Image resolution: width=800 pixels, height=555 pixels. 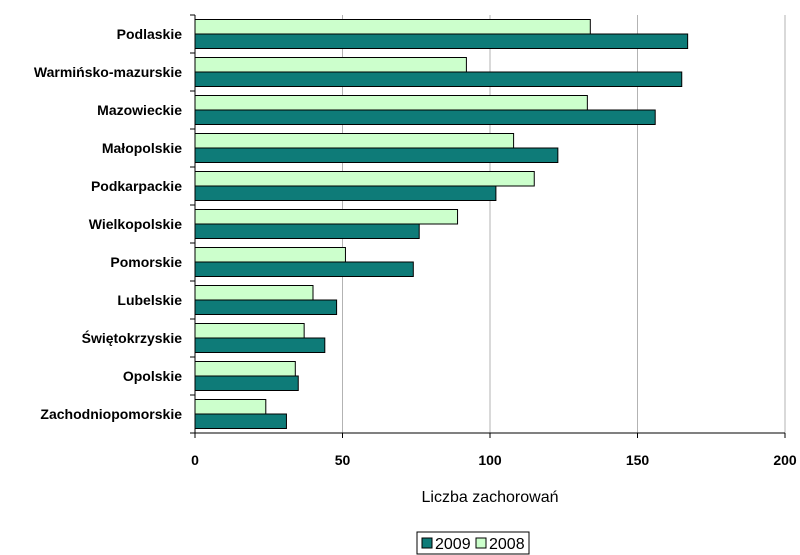 I want to click on category-label: Podkarpackie, so click(x=136, y=186).